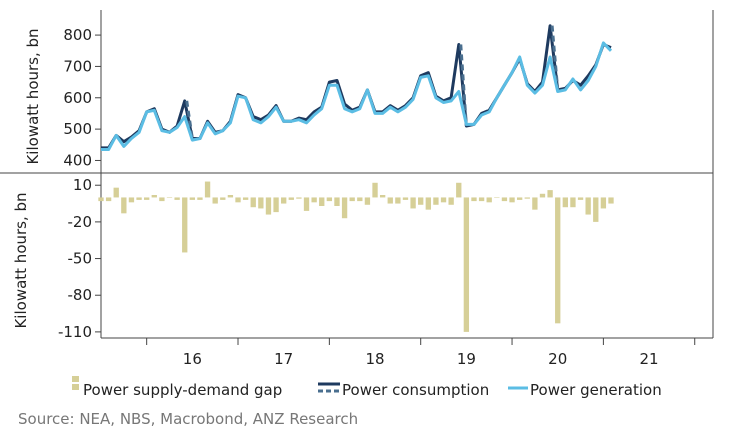 This screenshot has height=435, width=750. Describe the element at coordinates (192, 359) in the screenshot. I see `x-tick-label: 16` at that location.